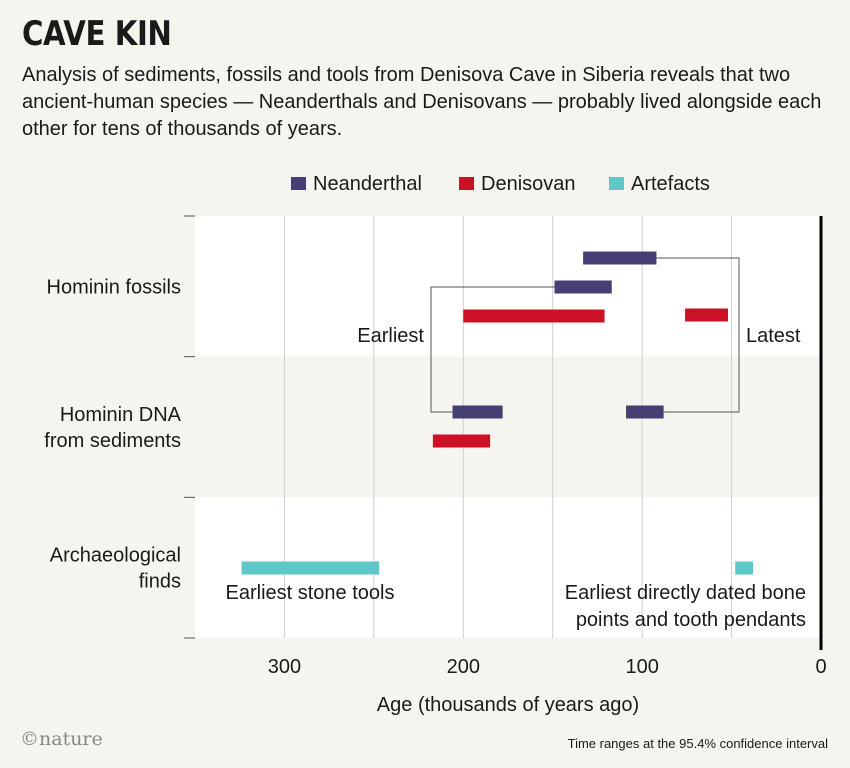 The width and height of the screenshot is (850, 768). What do you see at coordinates (698, 335) in the screenshot?
I see `latest-bracket` at bounding box center [698, 335].